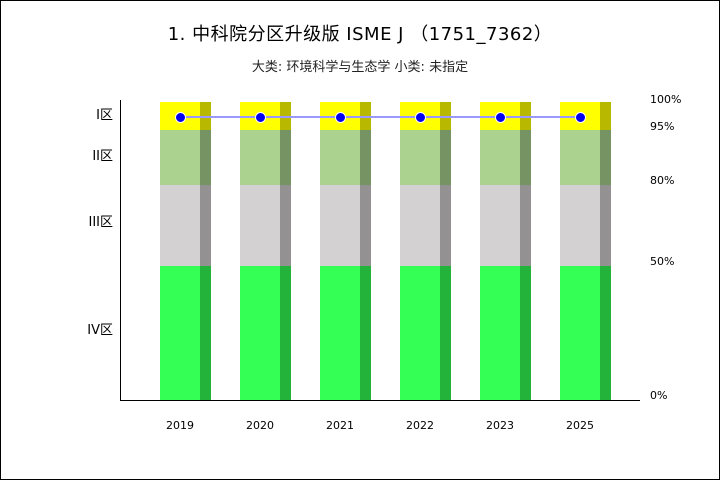  What do you see at coordinates (605, 116) in the screenshot?
I see `zone-i-segment-shade` at bounding box center [605, 116].